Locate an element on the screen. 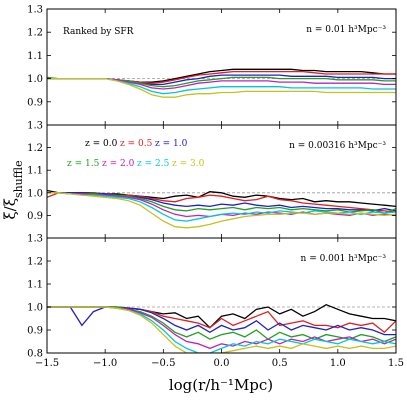 This screenshot has width=407, height=402. legend-entry: z = 0.0 is located at coordinates (101, 144).